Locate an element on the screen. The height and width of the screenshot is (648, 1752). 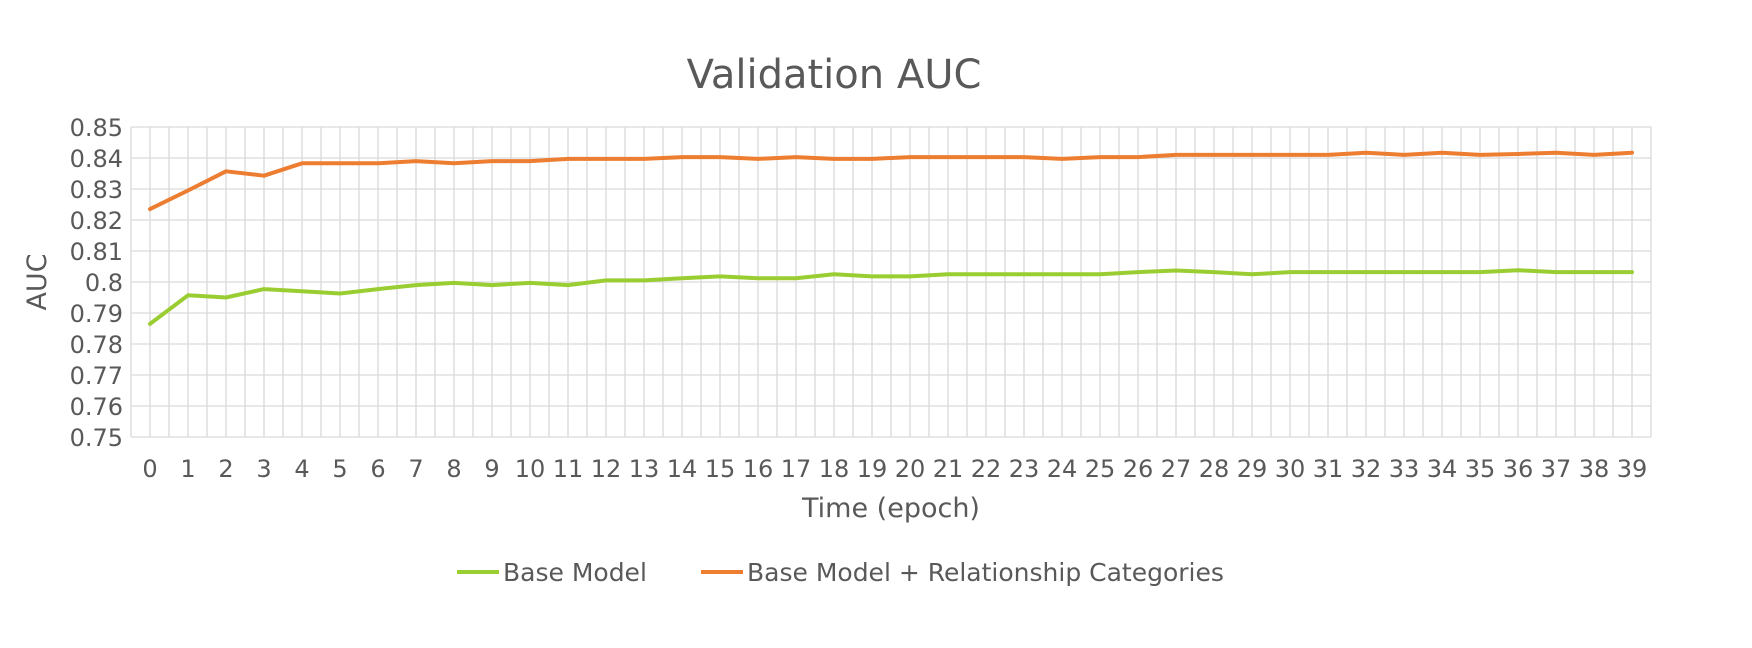
x-tick-label: 39 is located at coordinates (1632, 469).